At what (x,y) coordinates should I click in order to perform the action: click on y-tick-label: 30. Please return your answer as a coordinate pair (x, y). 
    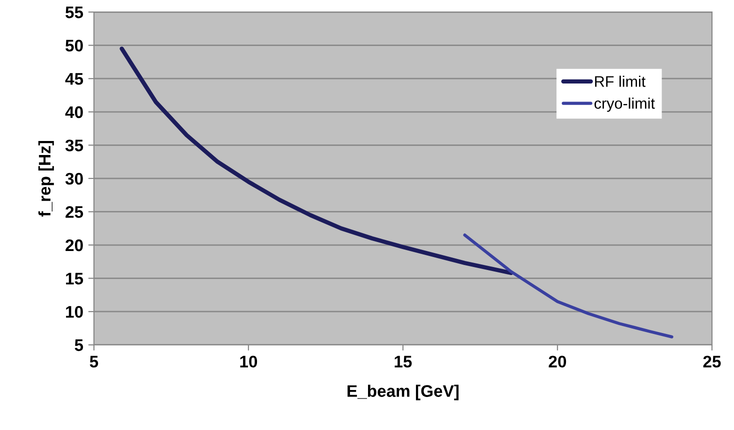
    Looking at the image, I should click on (74, 178).